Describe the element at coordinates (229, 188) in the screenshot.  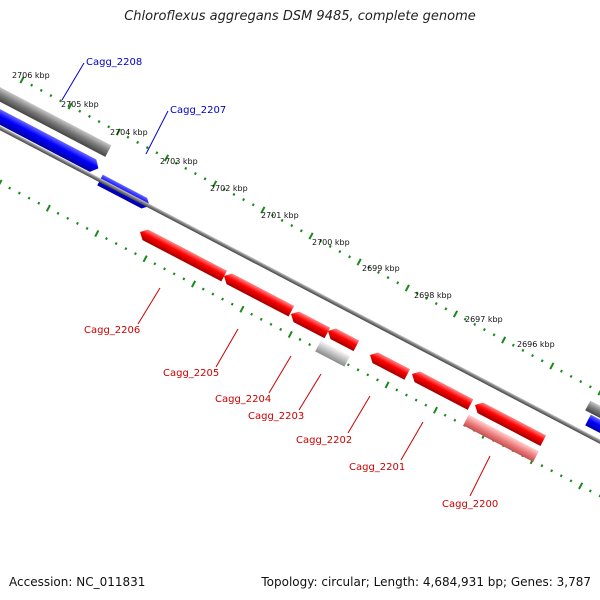
I see `scale-label: 2702 kbp` at that location.